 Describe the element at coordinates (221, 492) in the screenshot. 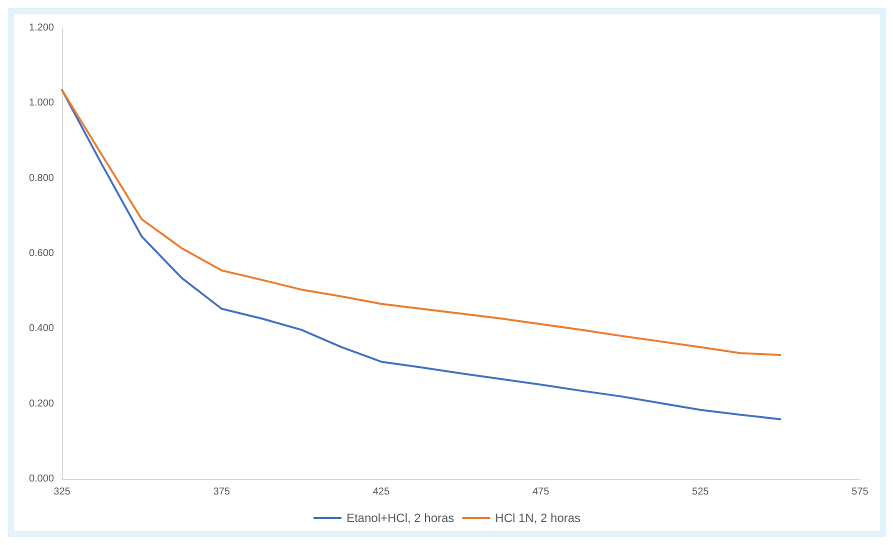

I see `x-tick-label: 375` at that location.